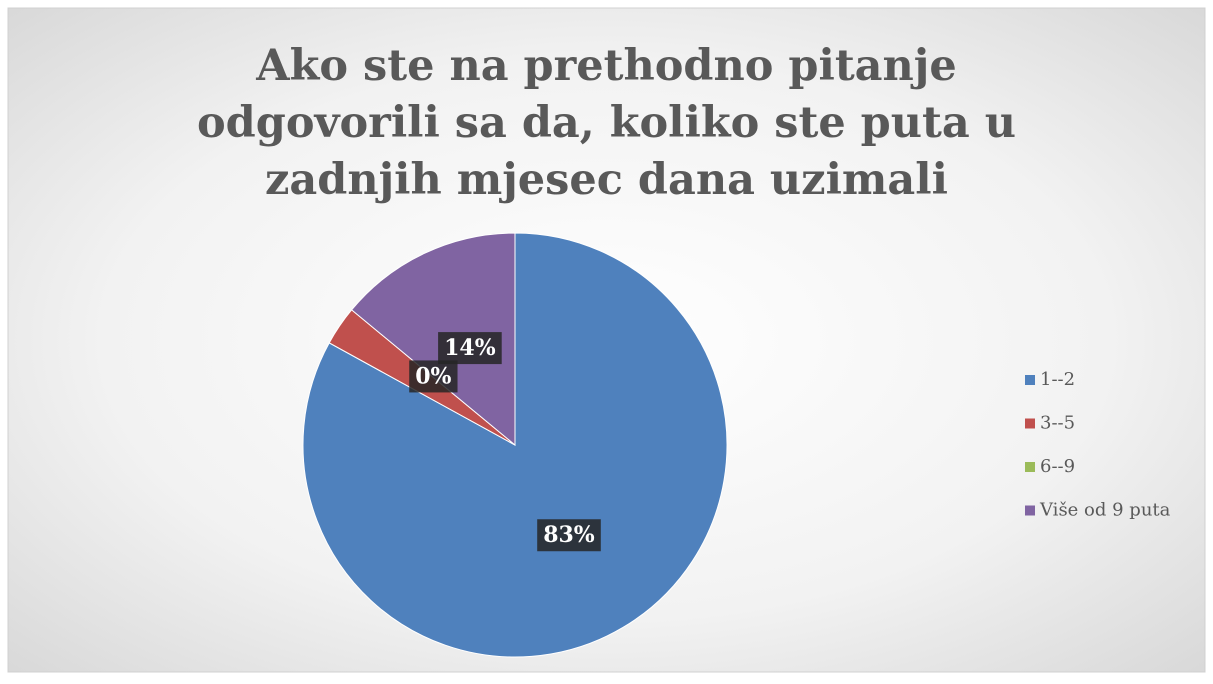 Image resolution: width=1213 pixels, height=684 pixels. I want to click on legend-label: 6--9, so click(1057, 466).